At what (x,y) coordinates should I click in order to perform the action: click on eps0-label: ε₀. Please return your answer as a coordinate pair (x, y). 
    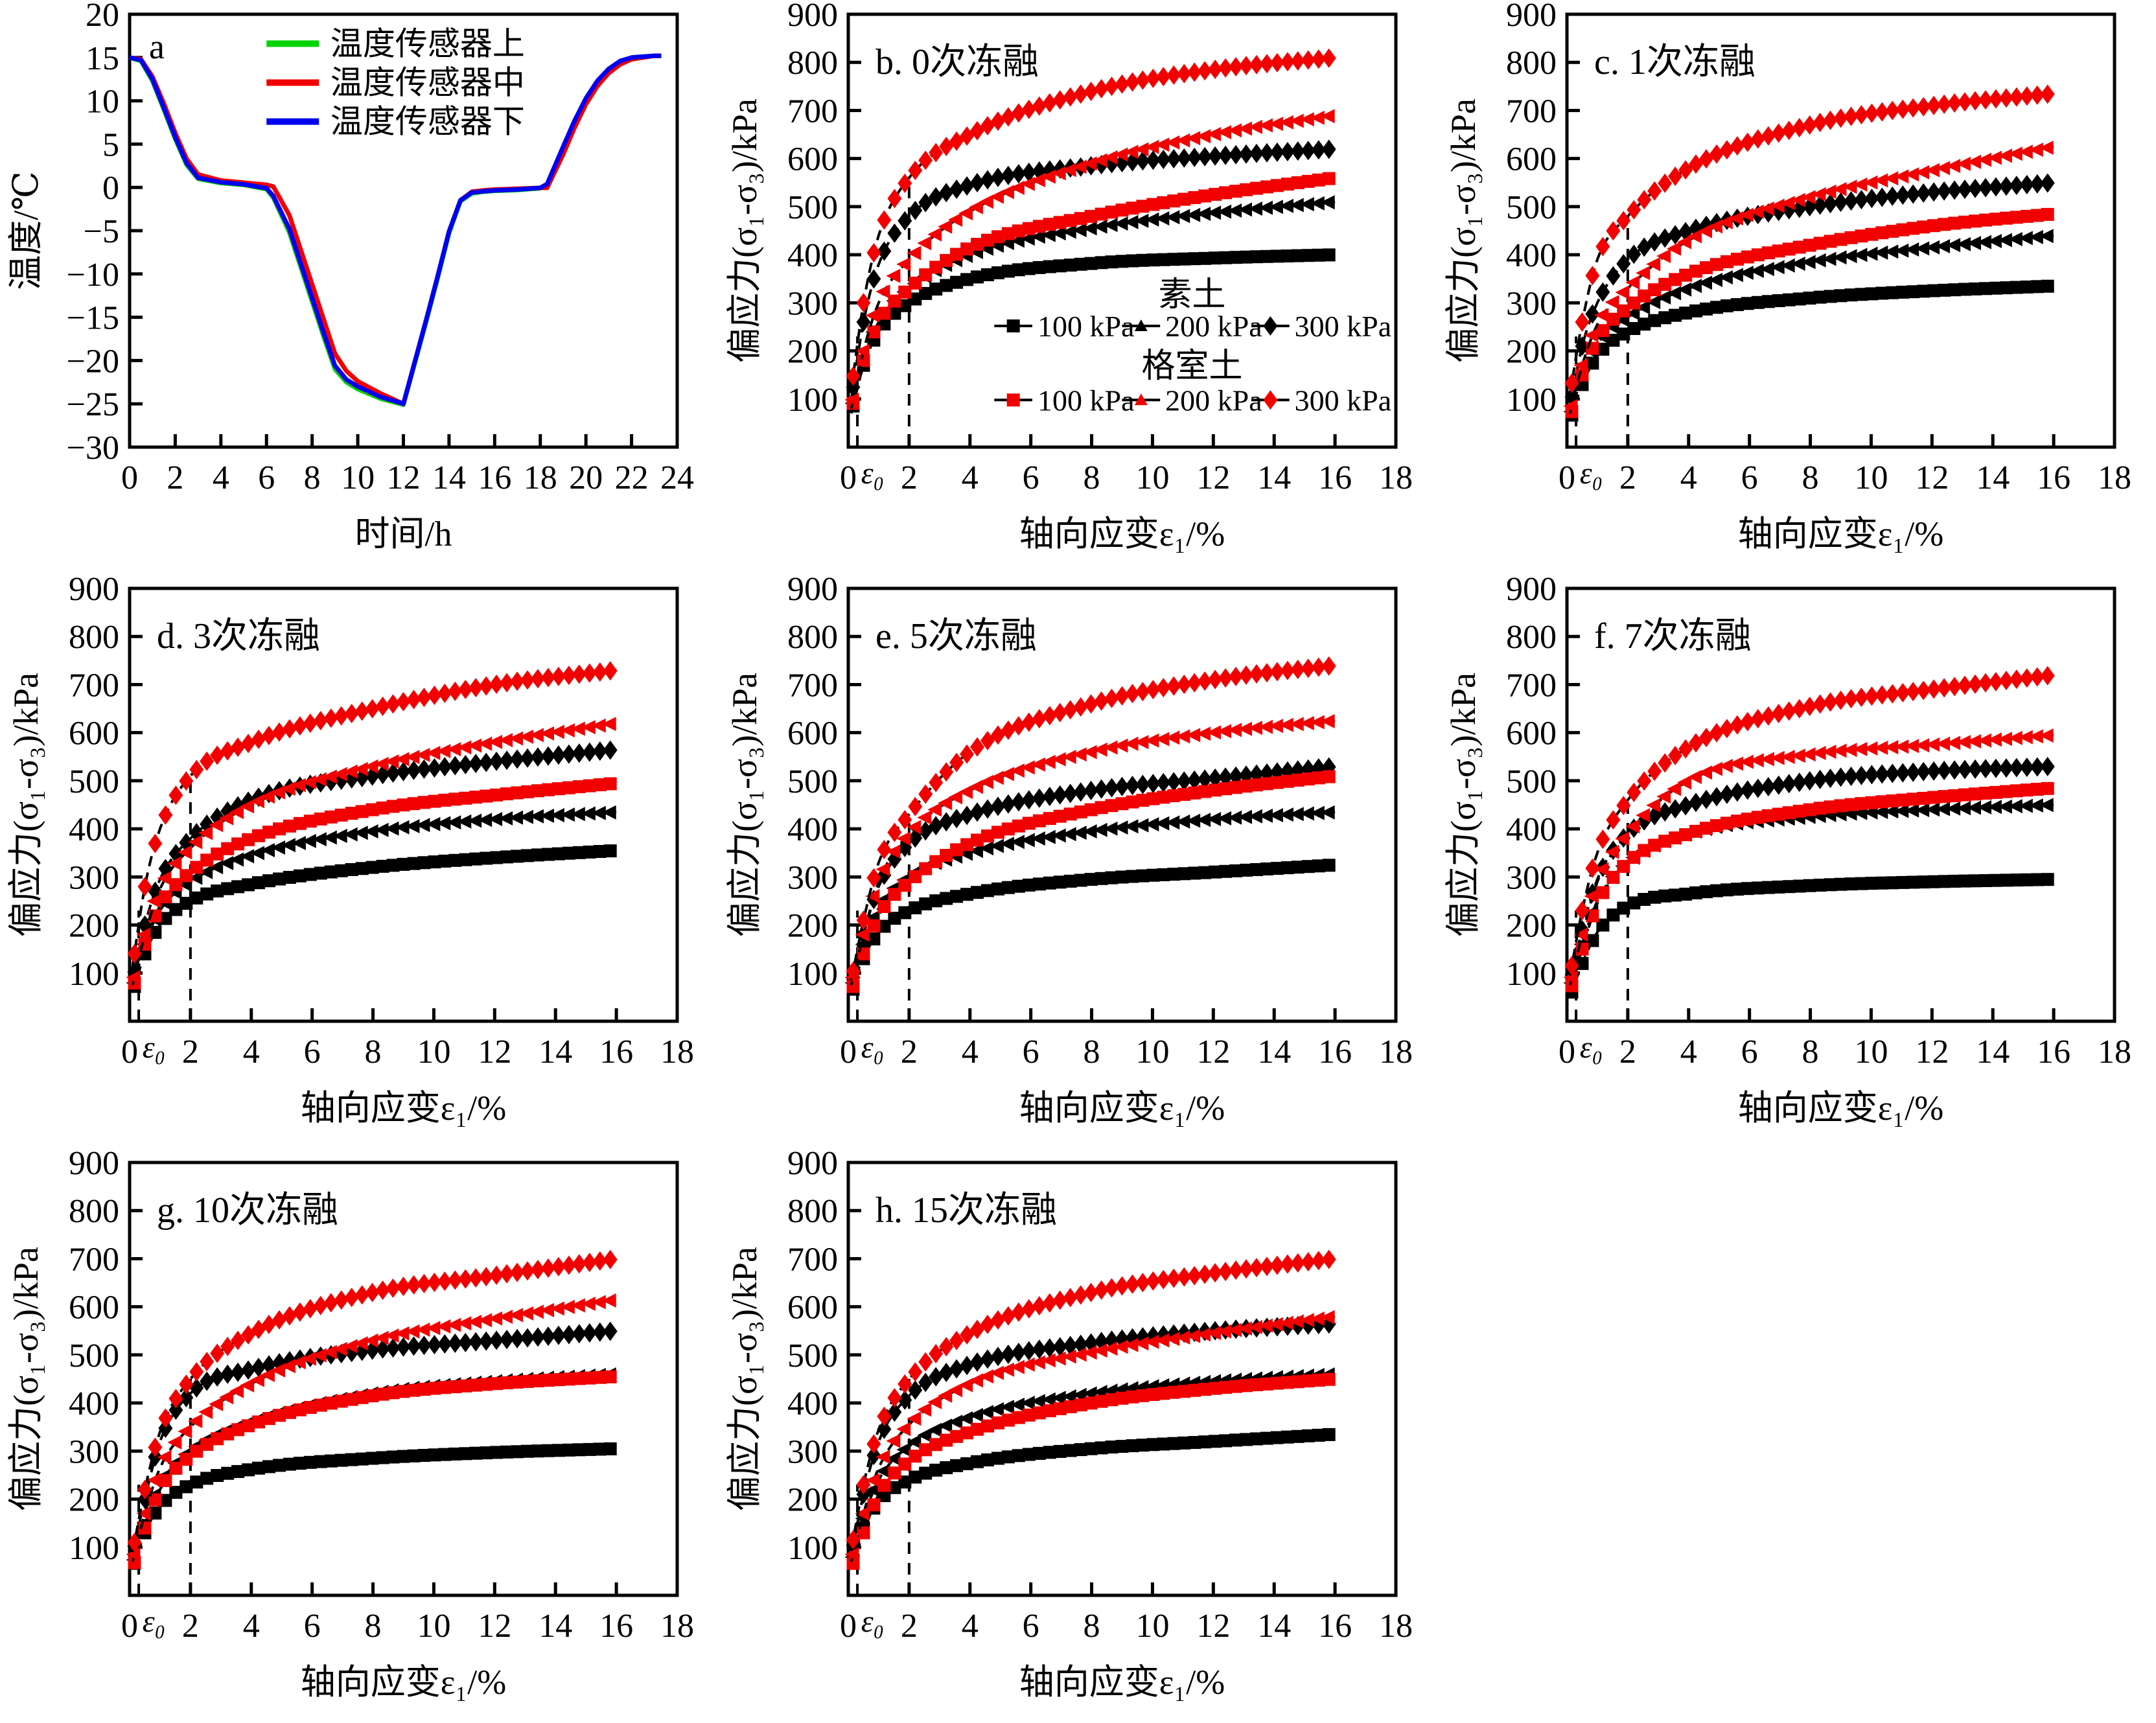
    Looking at the image, I should click on (1592, 1047).